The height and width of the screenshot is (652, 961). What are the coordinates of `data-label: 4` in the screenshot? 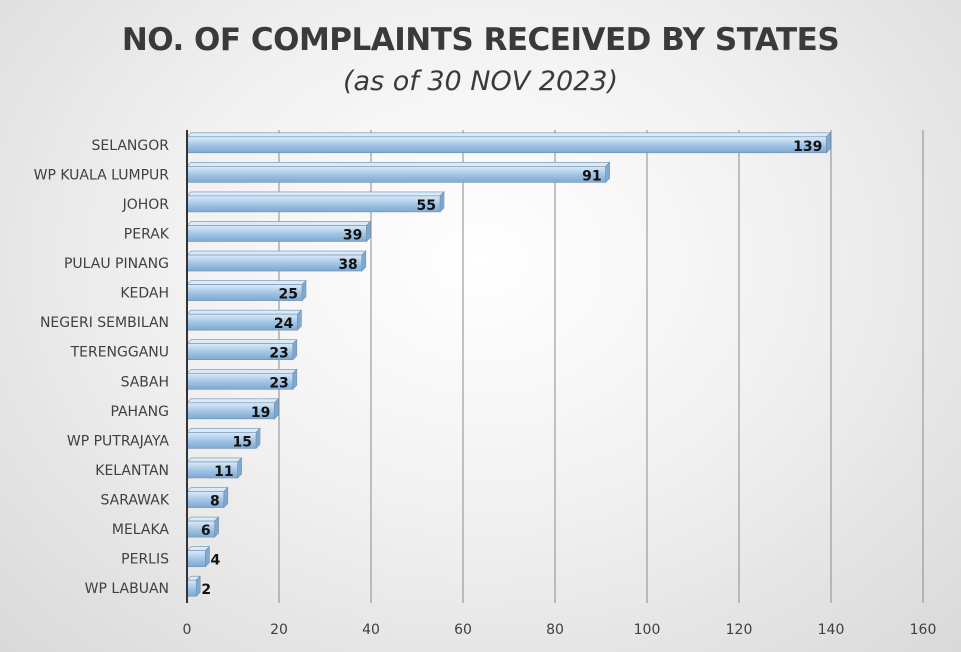 It's located at (216, 561).